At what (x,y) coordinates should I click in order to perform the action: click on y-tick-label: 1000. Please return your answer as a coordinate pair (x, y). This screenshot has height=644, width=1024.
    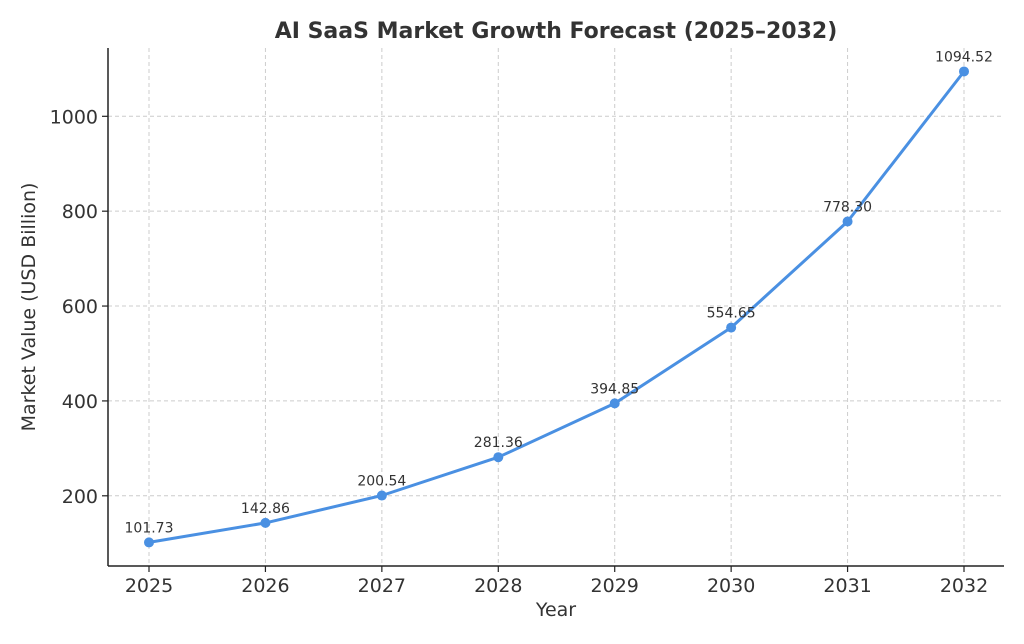
    Looking at the image, I should click on (74, 117).